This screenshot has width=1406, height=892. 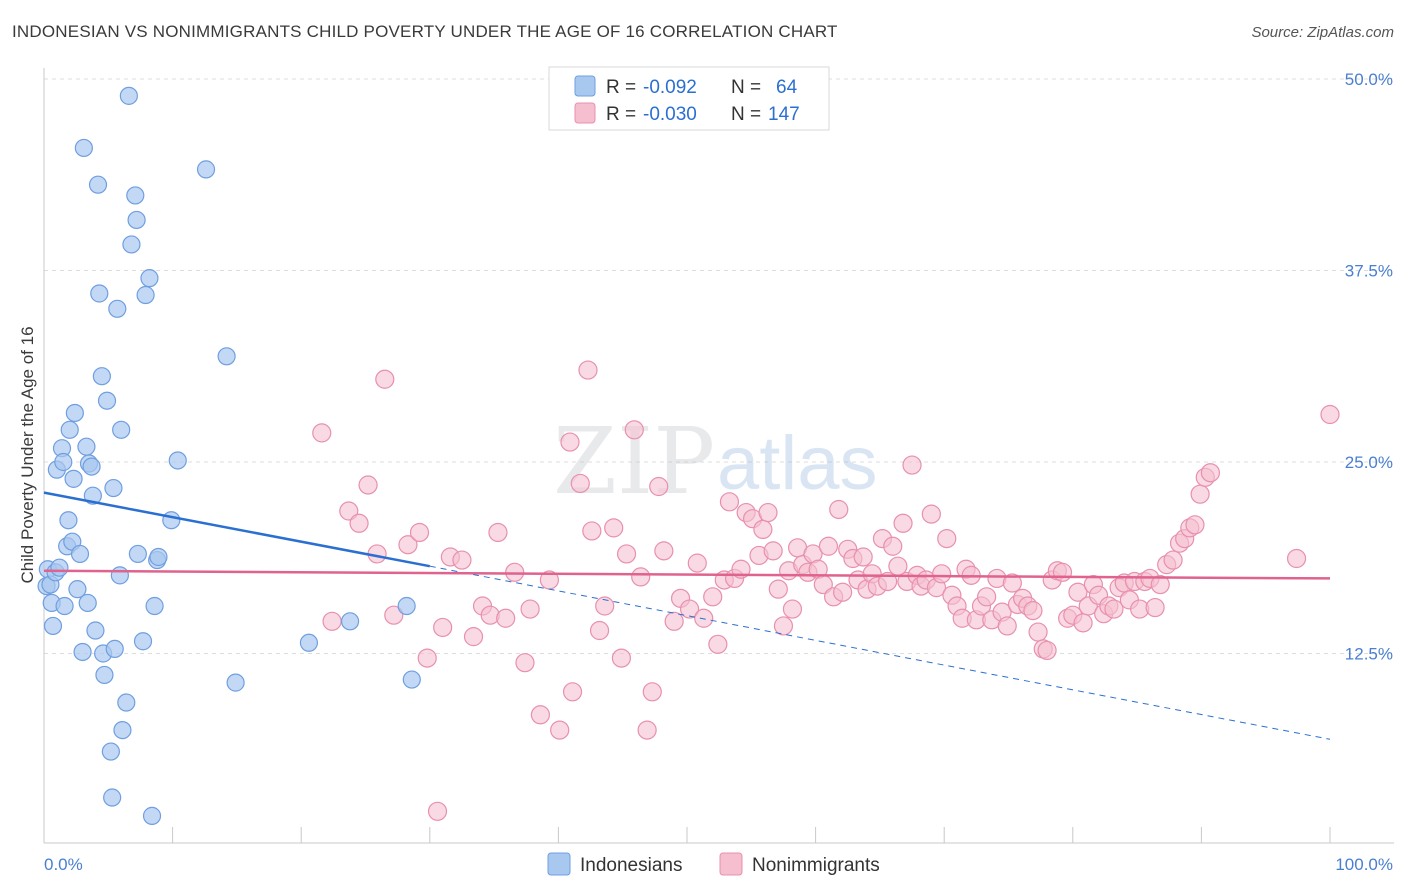 What do you see at coordinates (27, 454) in the screenshot?
I see `y-axis-label: Child Poverty Under the Age of 16` at bounding box center [27, 454].